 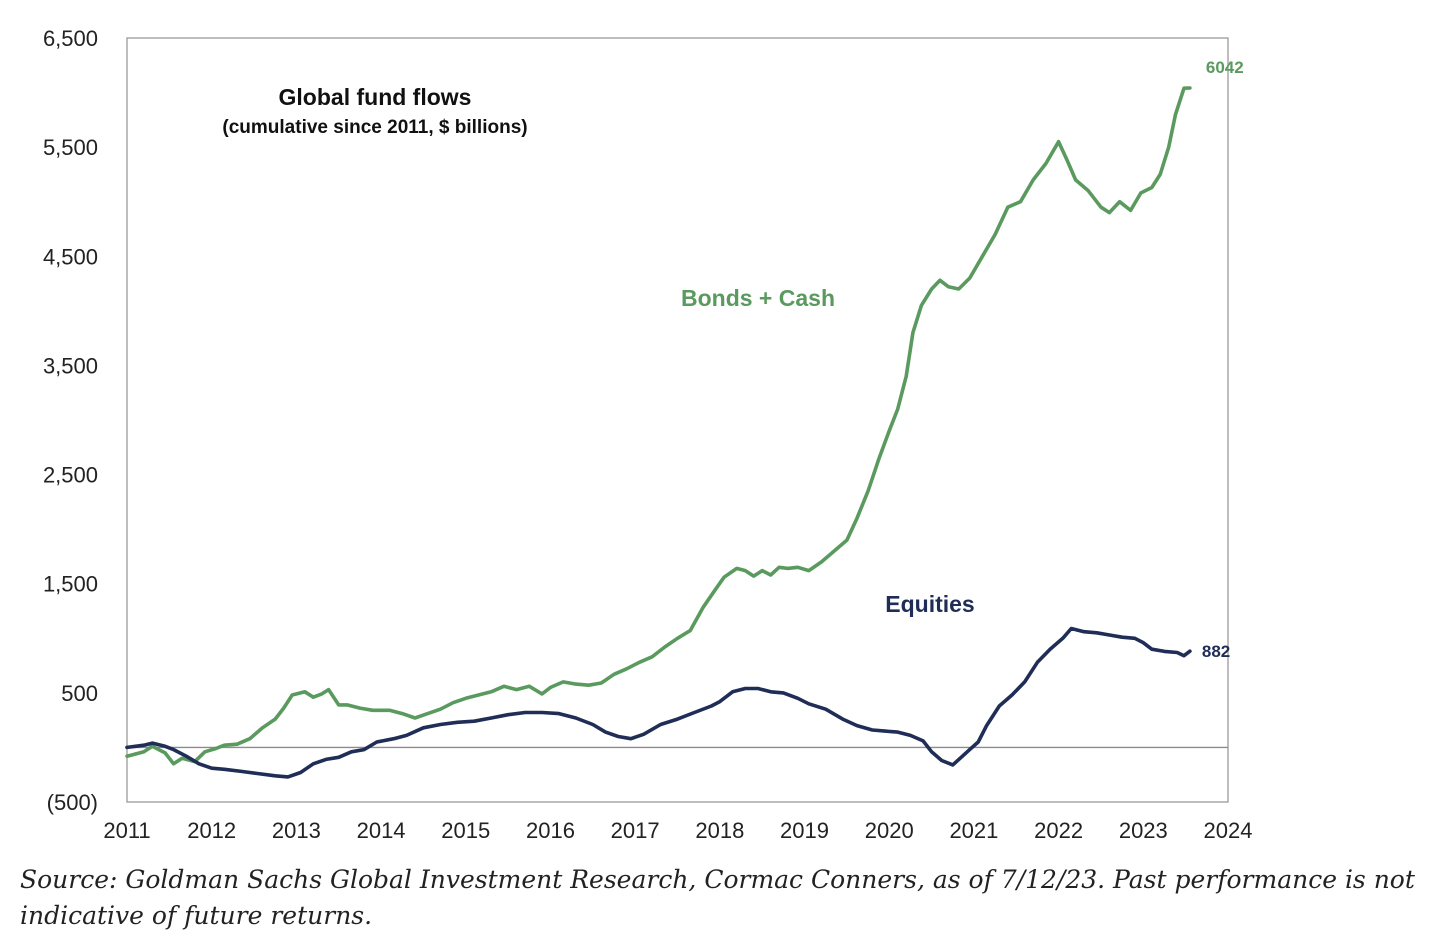 I want to click on x-tick-label: 2015, so click(x=465, y=830).